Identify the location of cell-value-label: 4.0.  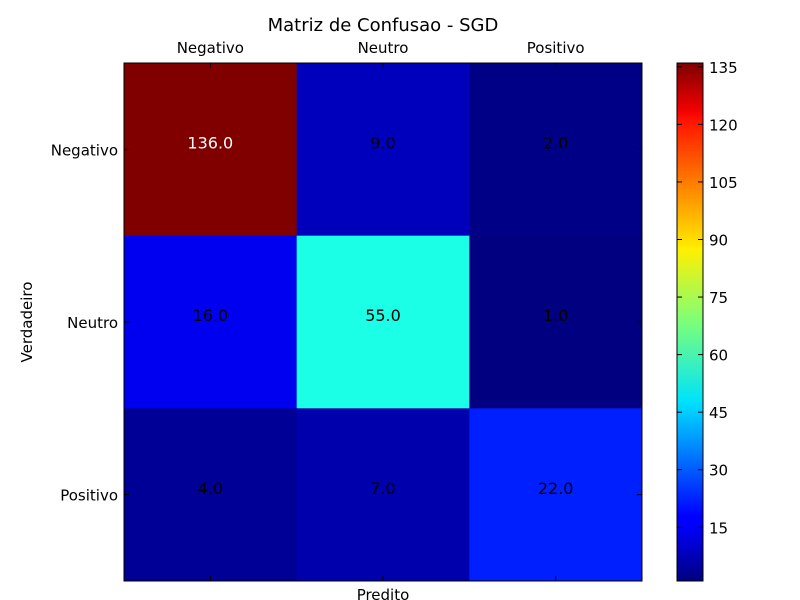
(210, 488).